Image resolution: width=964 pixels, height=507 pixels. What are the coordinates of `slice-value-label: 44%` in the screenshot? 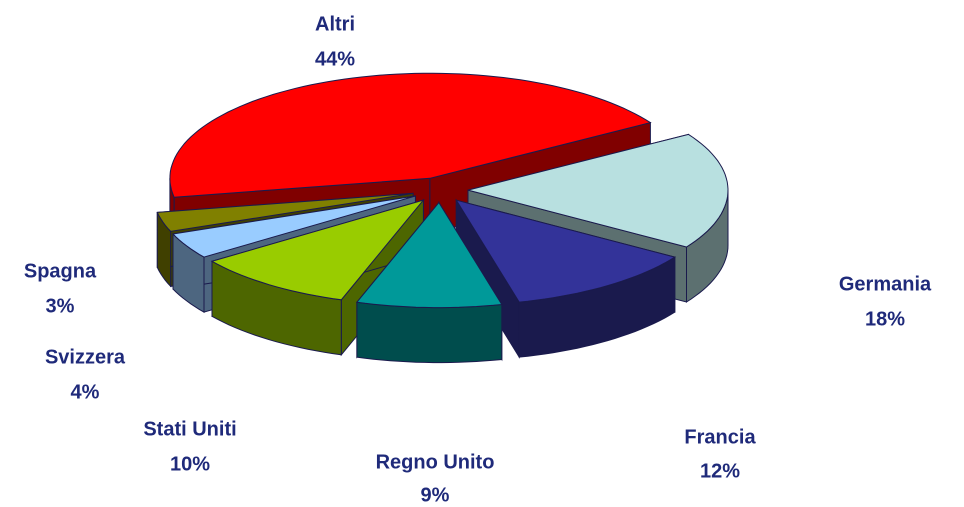 It's located at (335, 59).